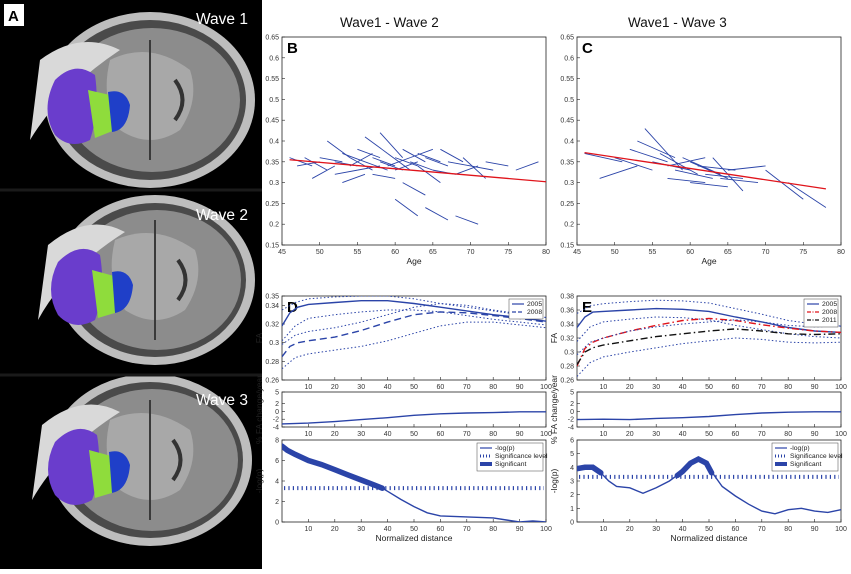  What do you see at coordinates (567, 297) in the screenshot?
I see `y-tick-label: 0.38` at bounding box center [567, 297].